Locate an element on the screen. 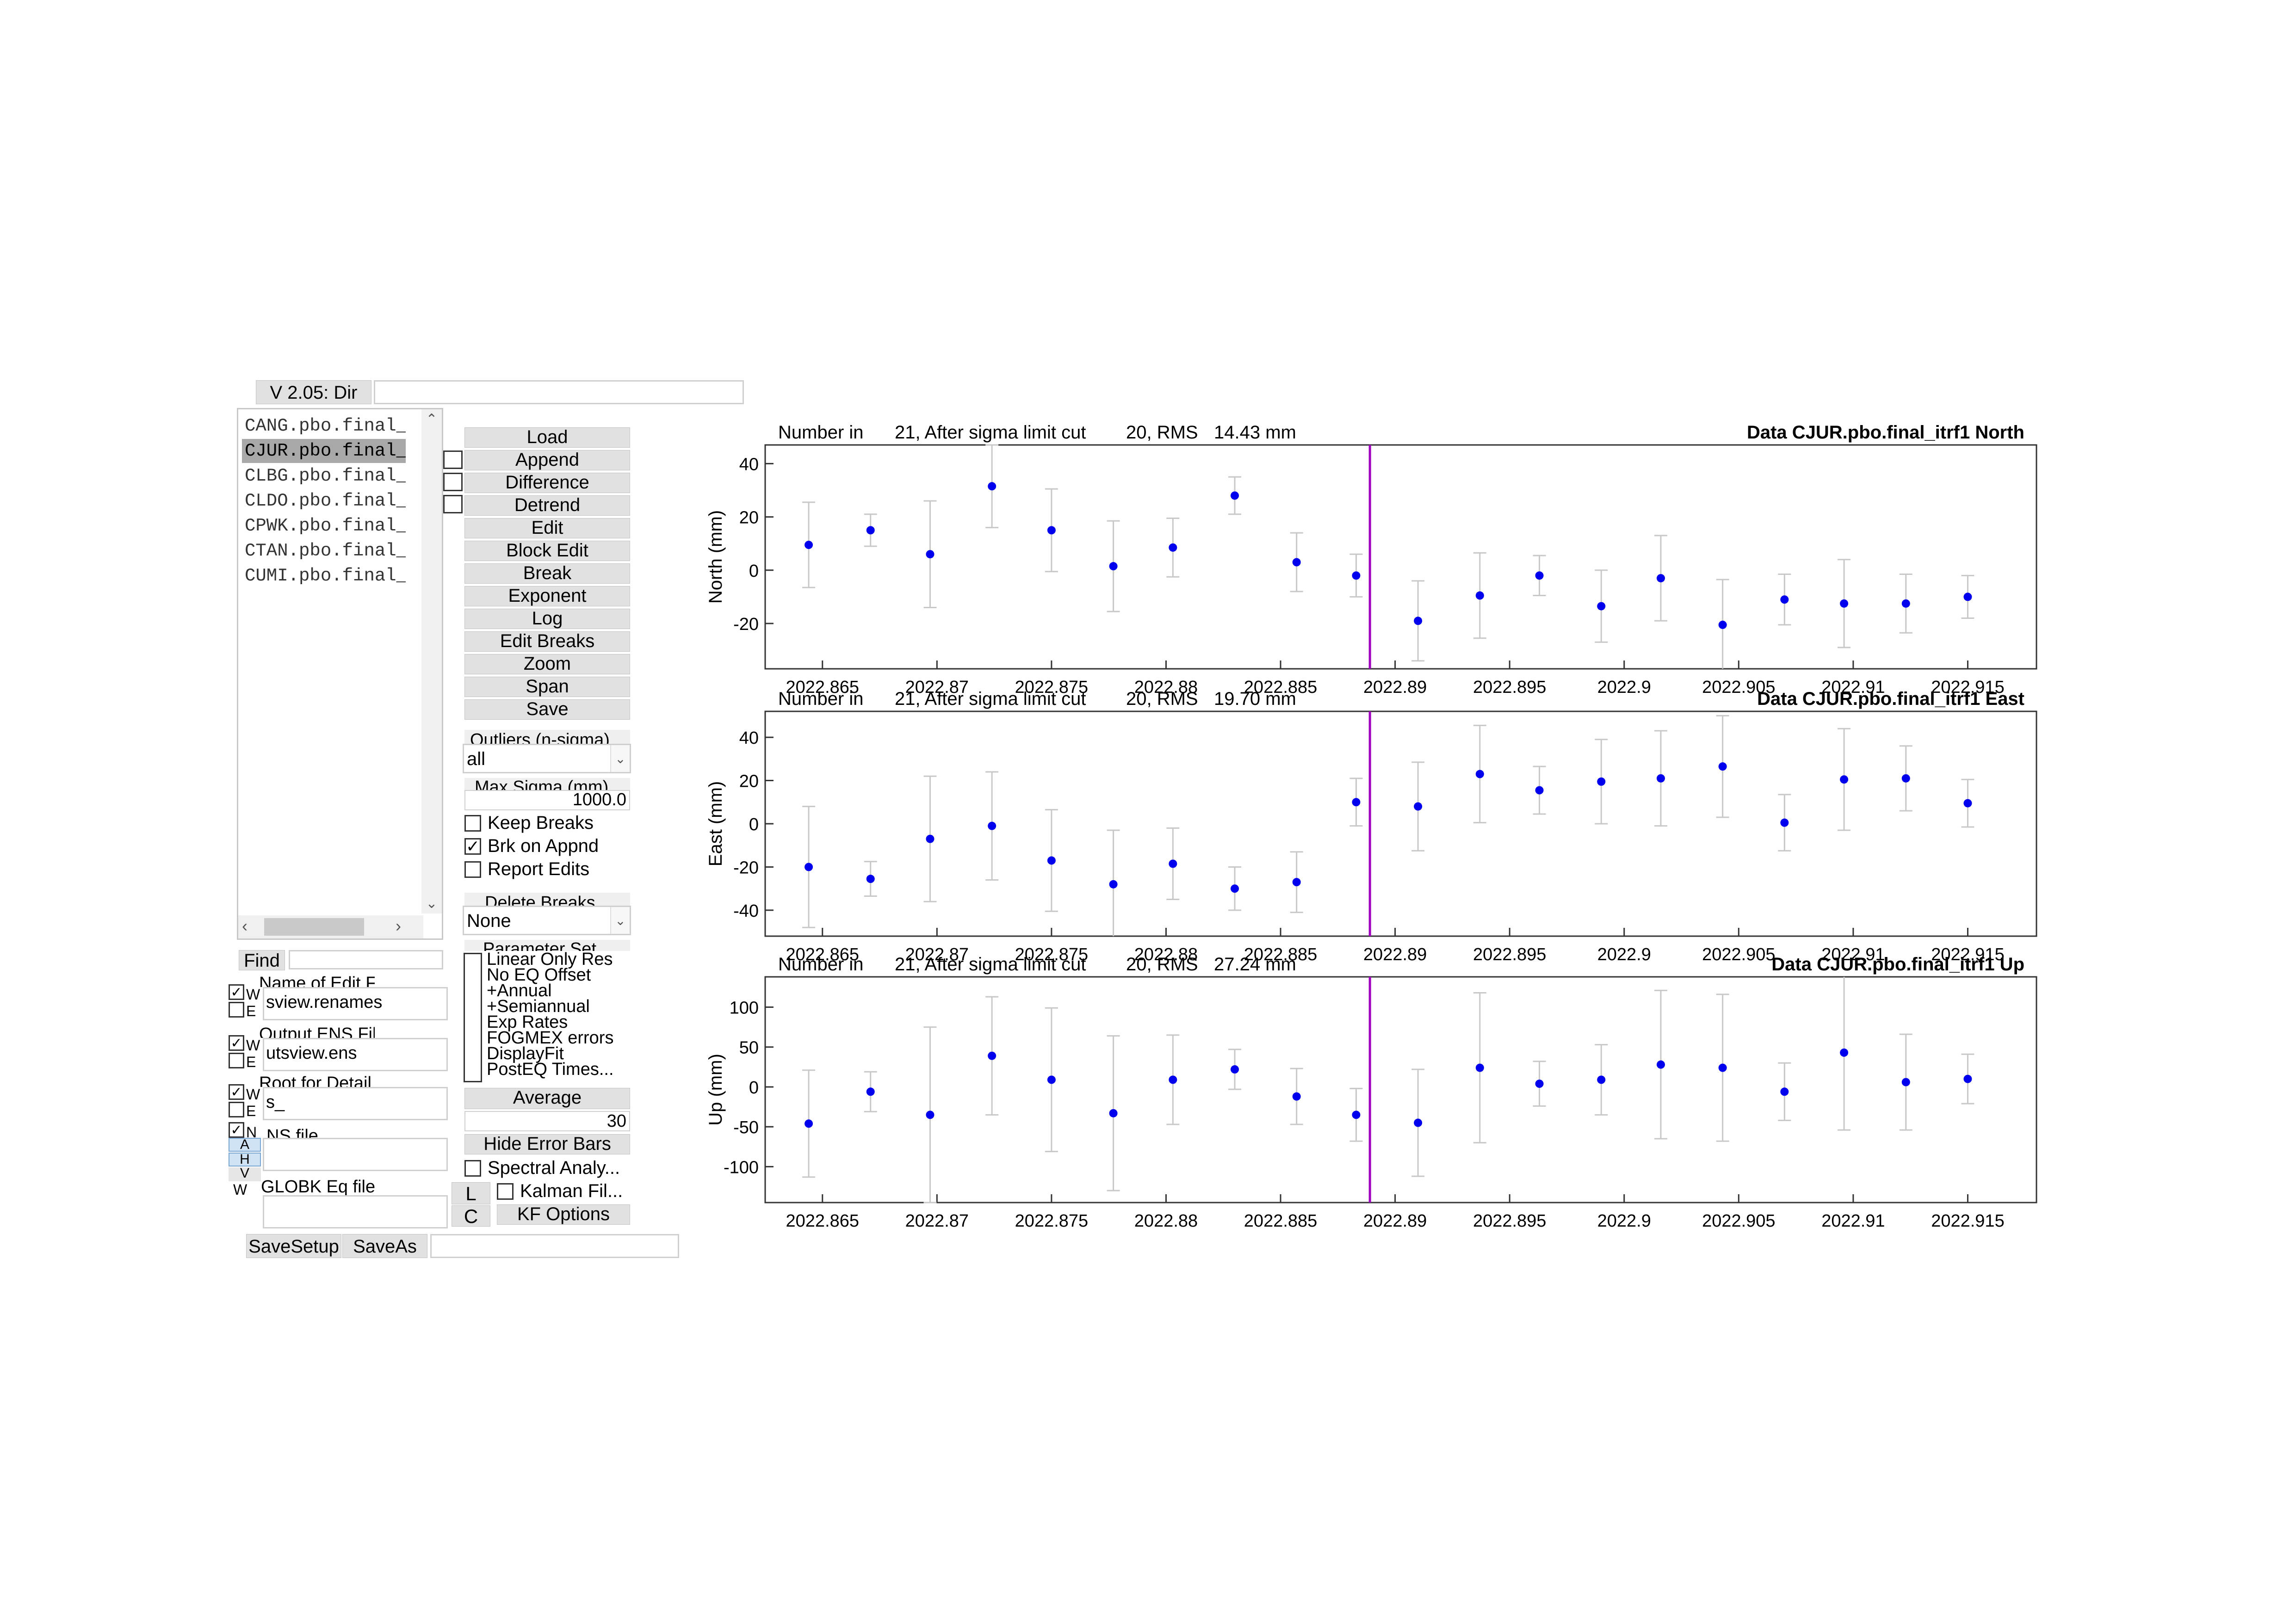 Image resolution: width=2296 pixels, height=1623 pixels. horizontal-scrollbar: ‹ › is located at coordinates (330, 926).